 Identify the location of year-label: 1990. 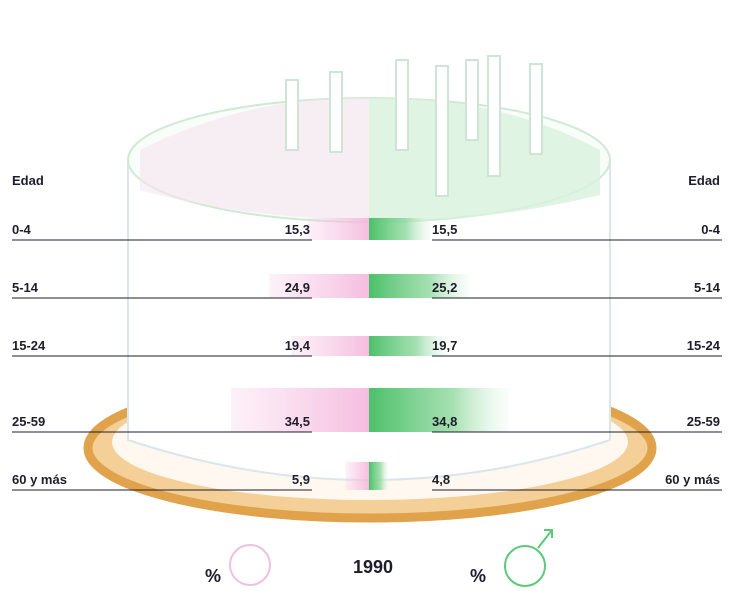
(373, 567).